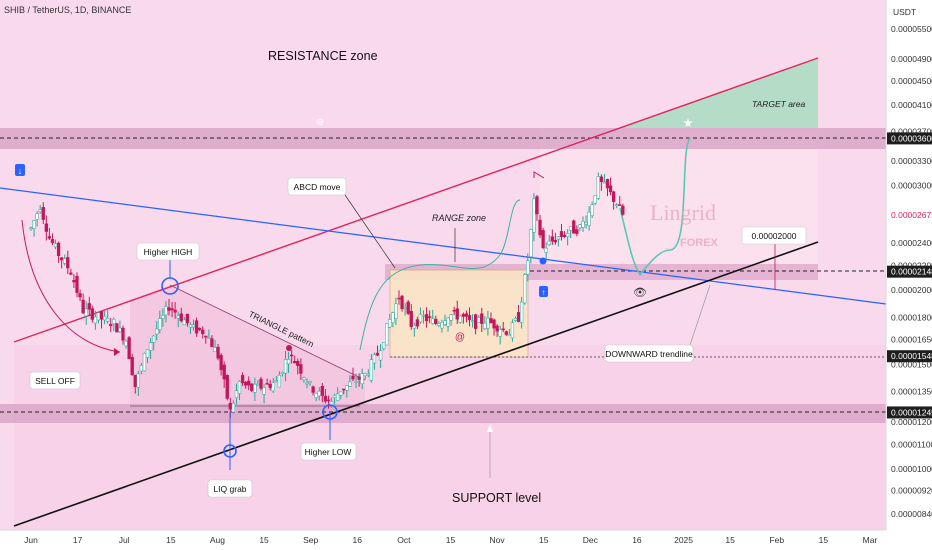  Describe the element at coordinates (655, 207) in the screenshot. I see `projection-path` at that location.